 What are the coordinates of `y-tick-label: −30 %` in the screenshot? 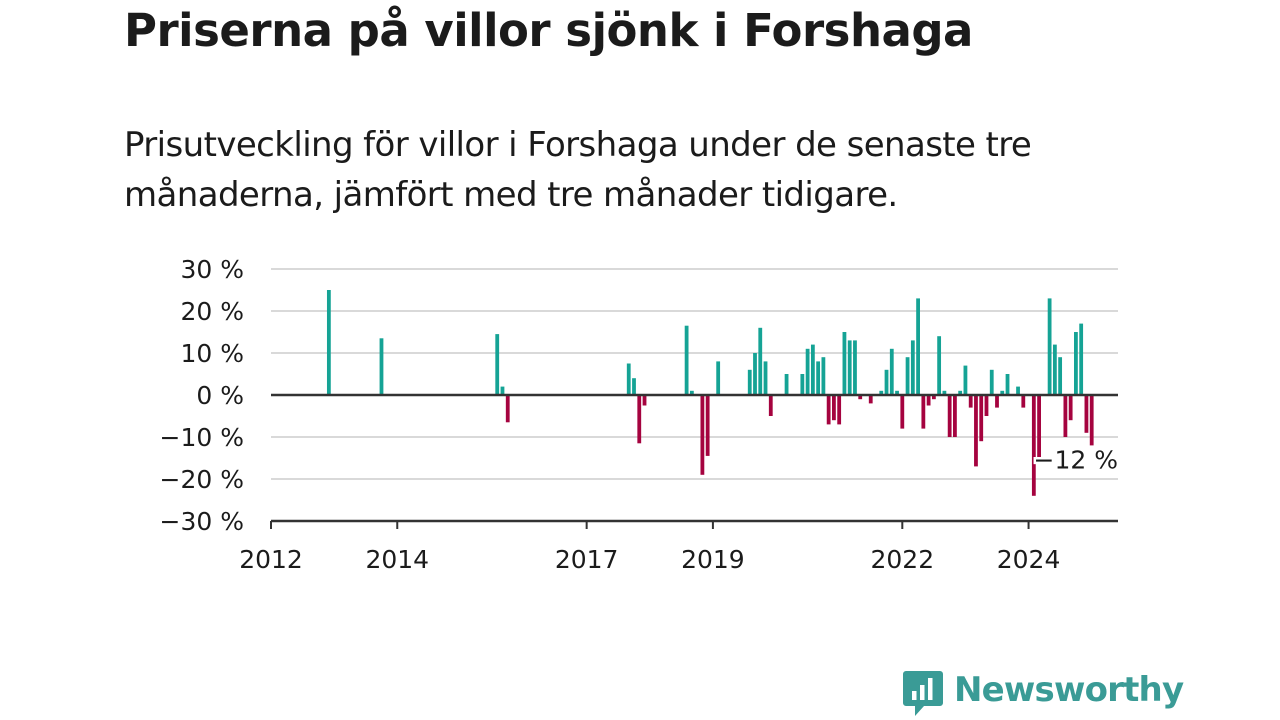 It's located at (202, 521).